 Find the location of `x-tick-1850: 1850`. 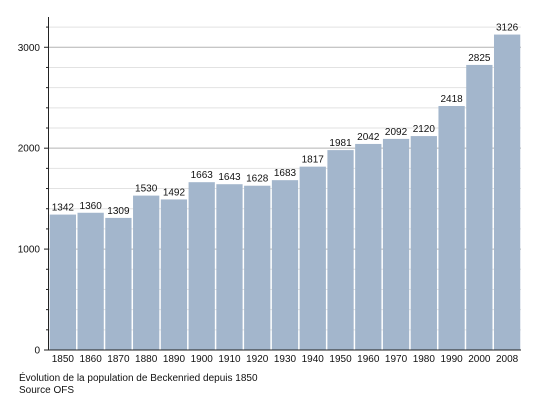

x-tick-1850: 1850 is located at coordinates (63, 359).